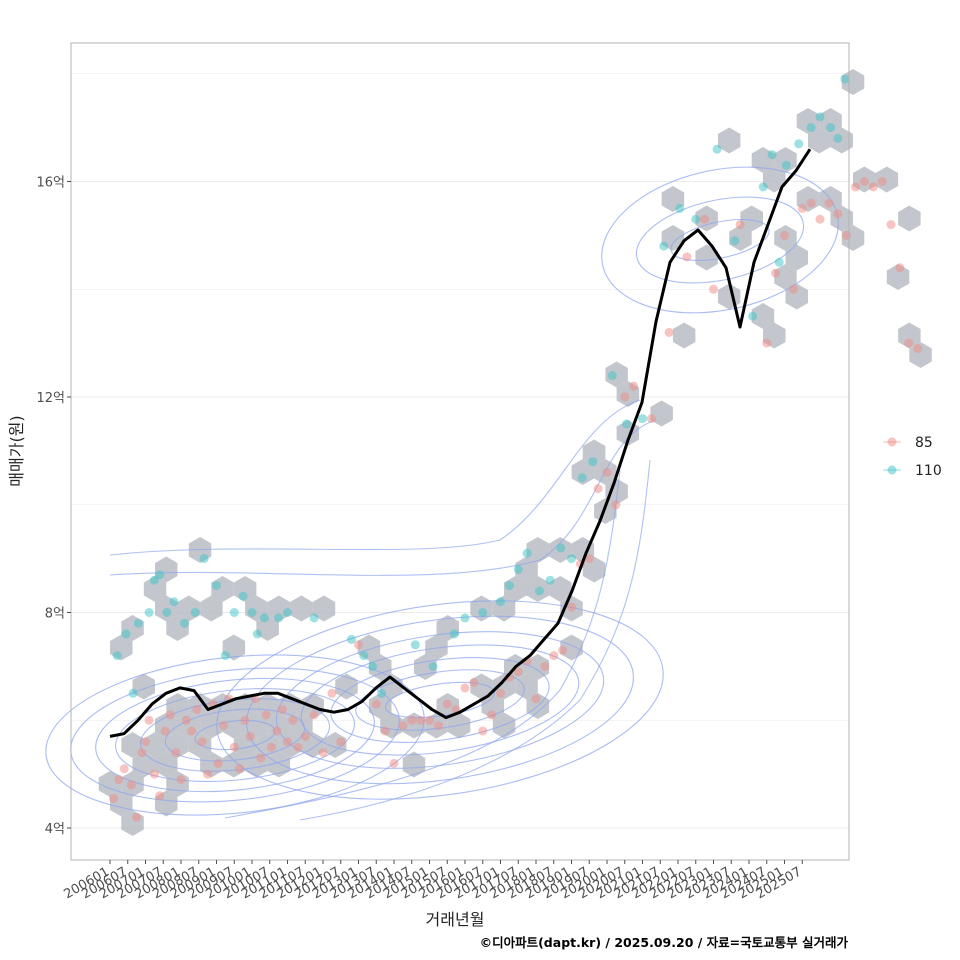 The height and width of the screenshot is (960, 960). I want to click on legend-label-110: 110, so click(928, 471).